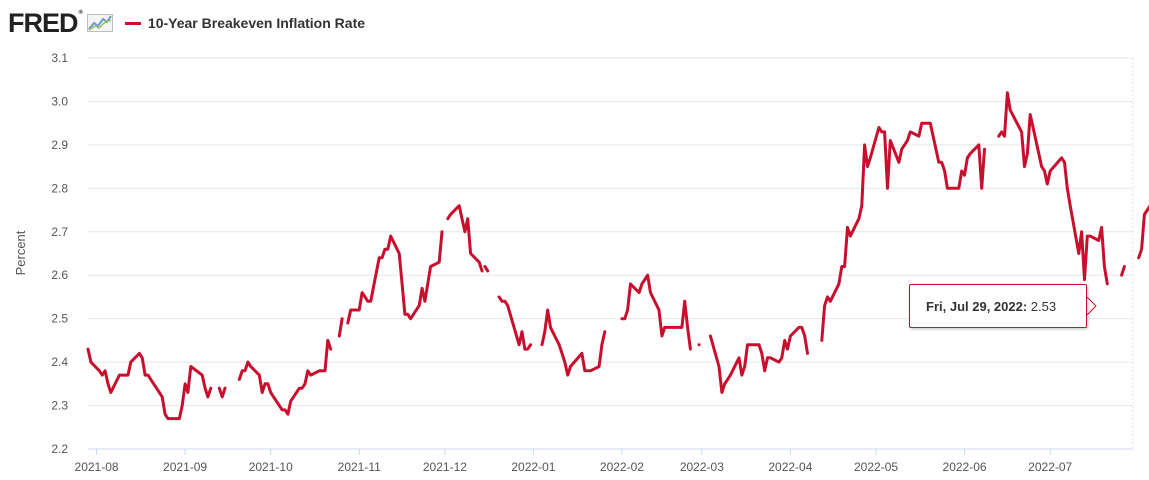 The image size is (1149, 480). I want to click on x-tick-label: 2022-02, so click(622, 467).